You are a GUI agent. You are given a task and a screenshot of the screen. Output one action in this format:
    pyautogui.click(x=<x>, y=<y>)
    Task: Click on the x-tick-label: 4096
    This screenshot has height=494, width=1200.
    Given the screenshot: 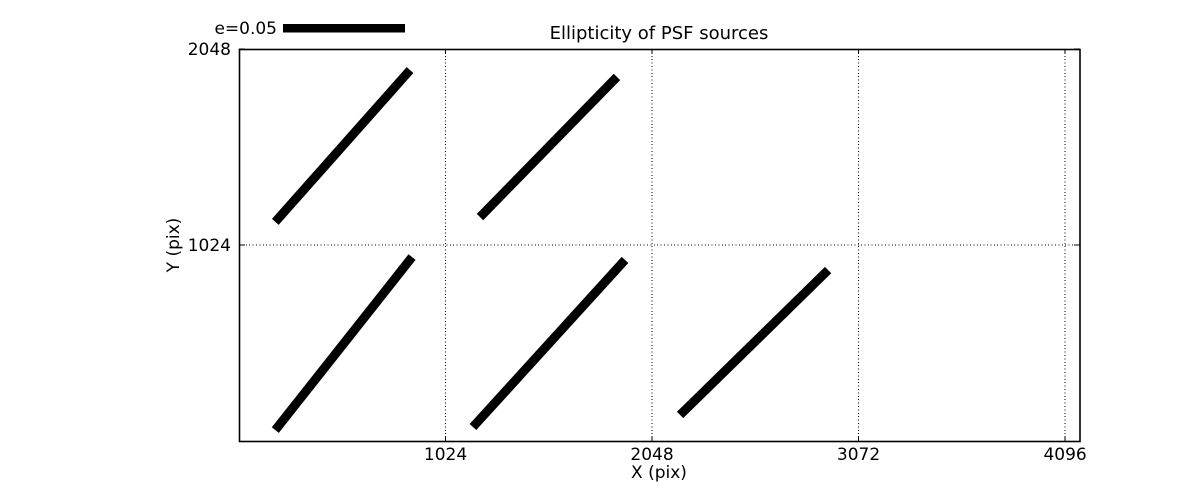 What is the action you would take?
    pyautogui.click(x=1064, y=455)
    